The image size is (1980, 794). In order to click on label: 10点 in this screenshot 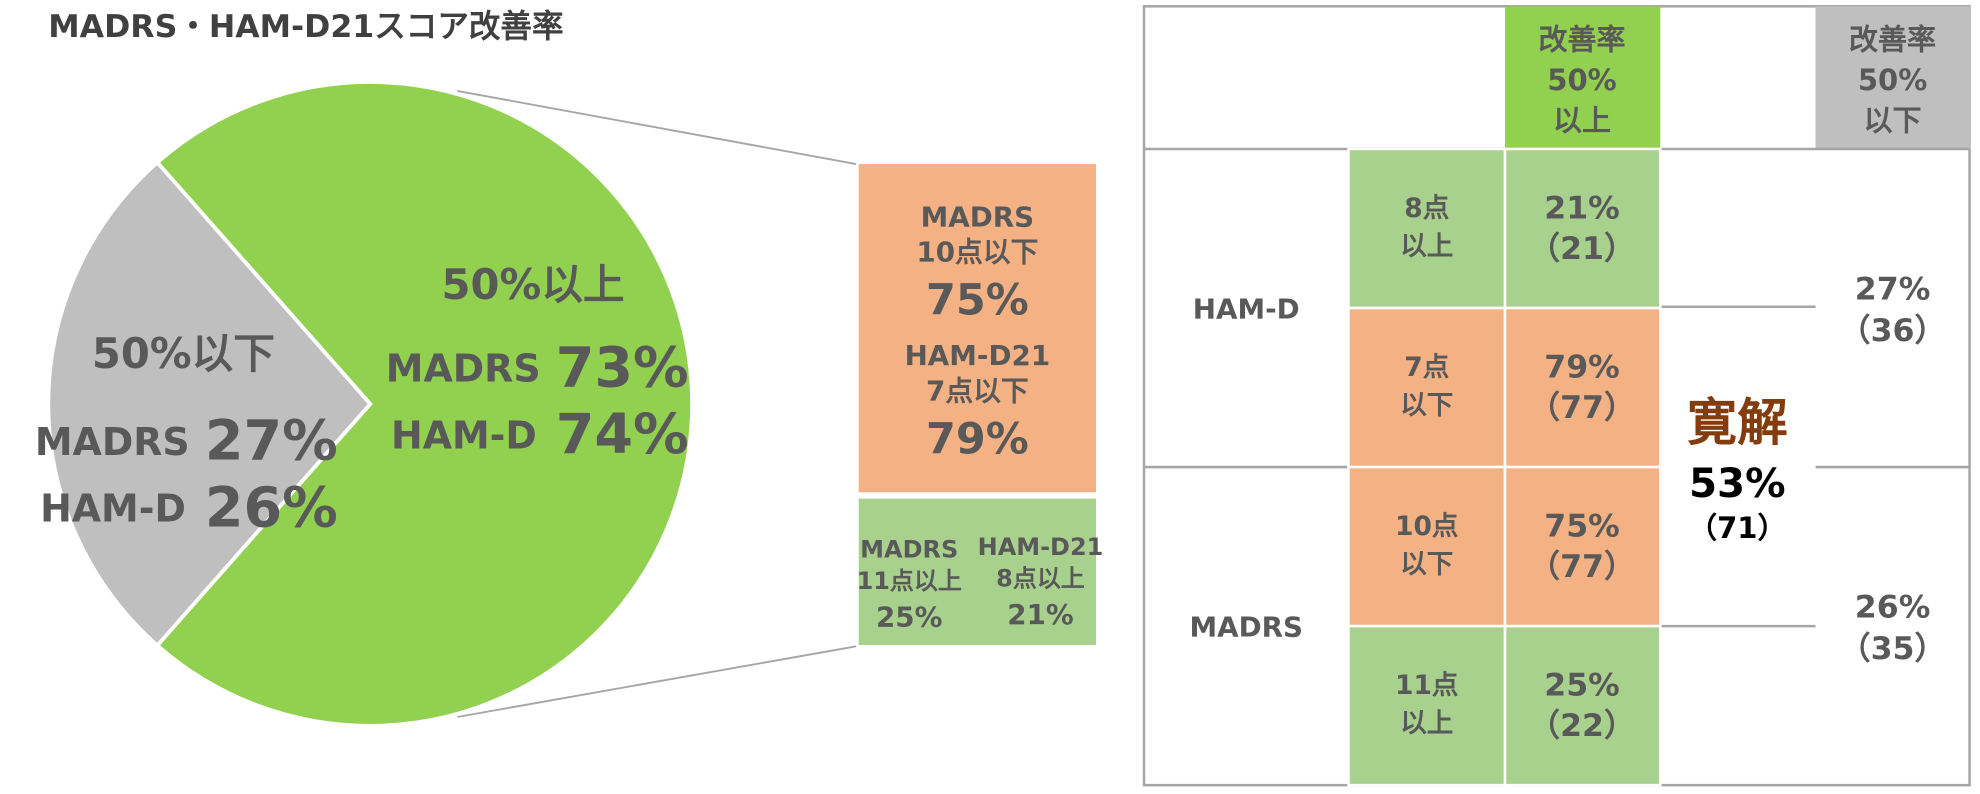, I will do `click(1426, 526)`.